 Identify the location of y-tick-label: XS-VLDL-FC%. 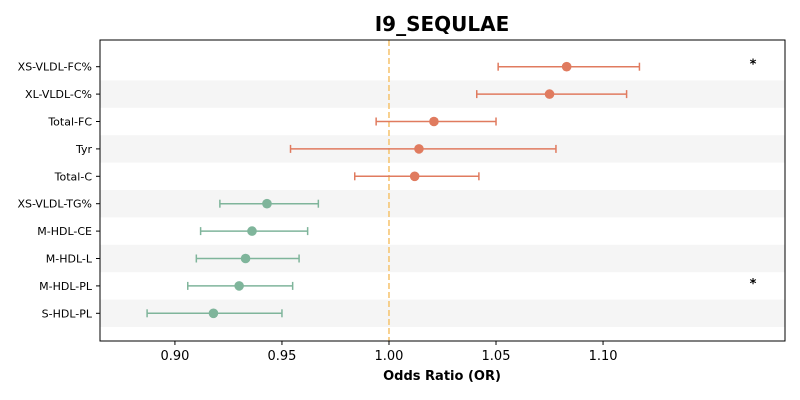
(55, 67).